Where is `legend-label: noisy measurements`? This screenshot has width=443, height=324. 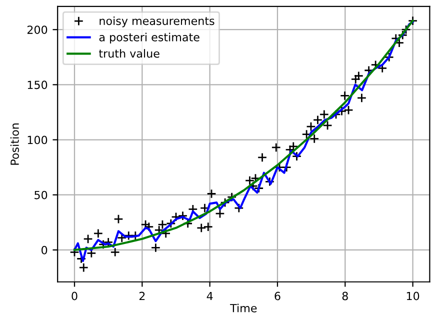
legend-label: noisy measurements is located at coordinates (157, 22).